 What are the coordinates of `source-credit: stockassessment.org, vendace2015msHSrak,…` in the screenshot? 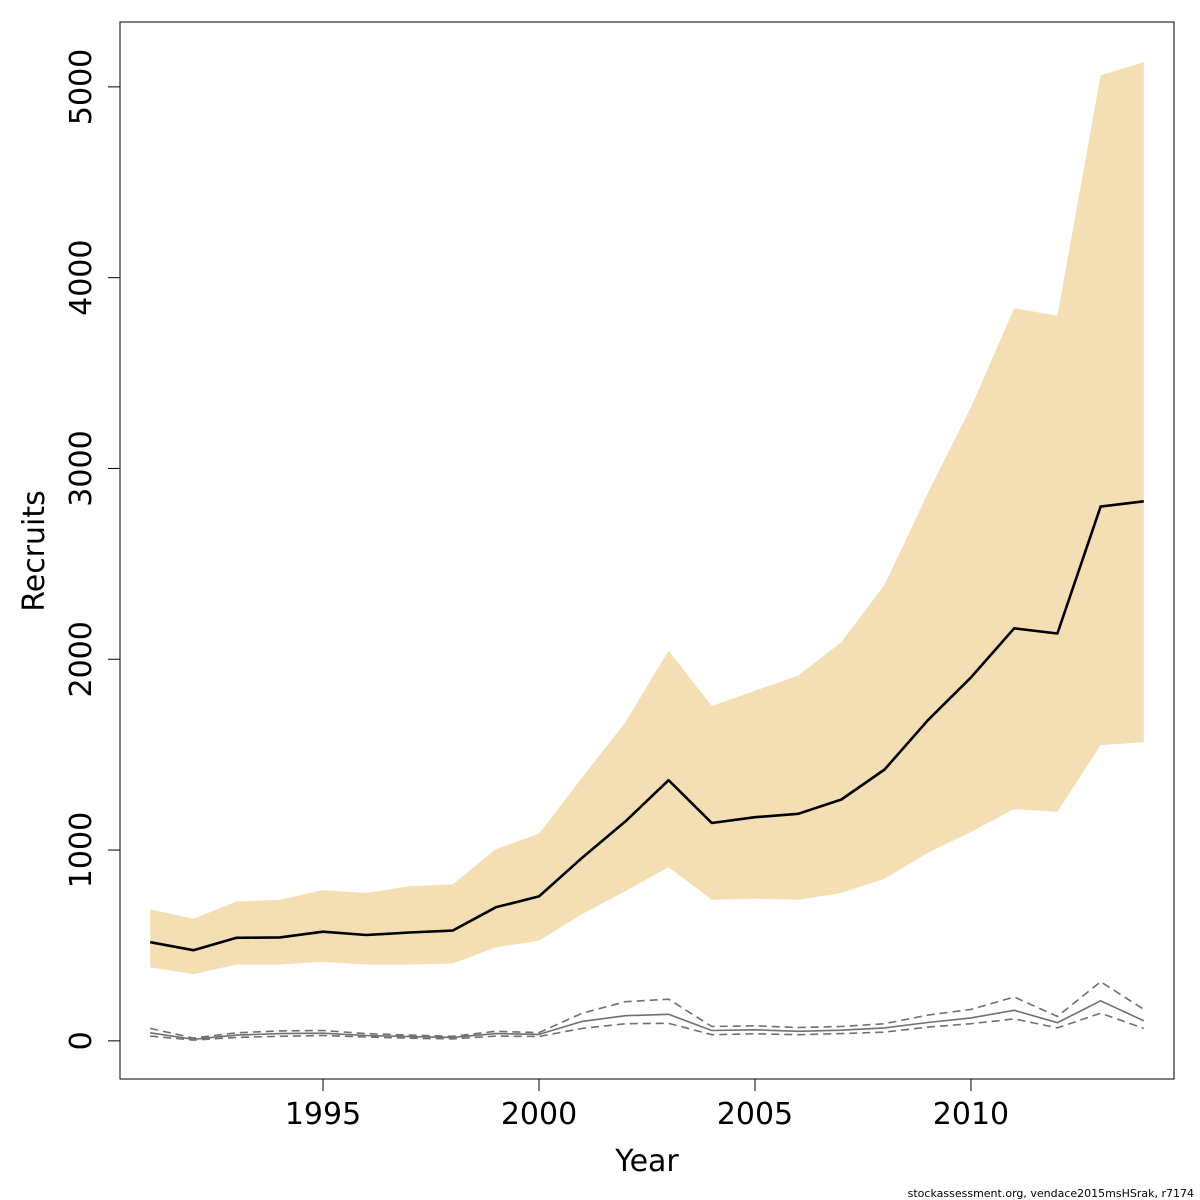 It's located at (1051, 1193).